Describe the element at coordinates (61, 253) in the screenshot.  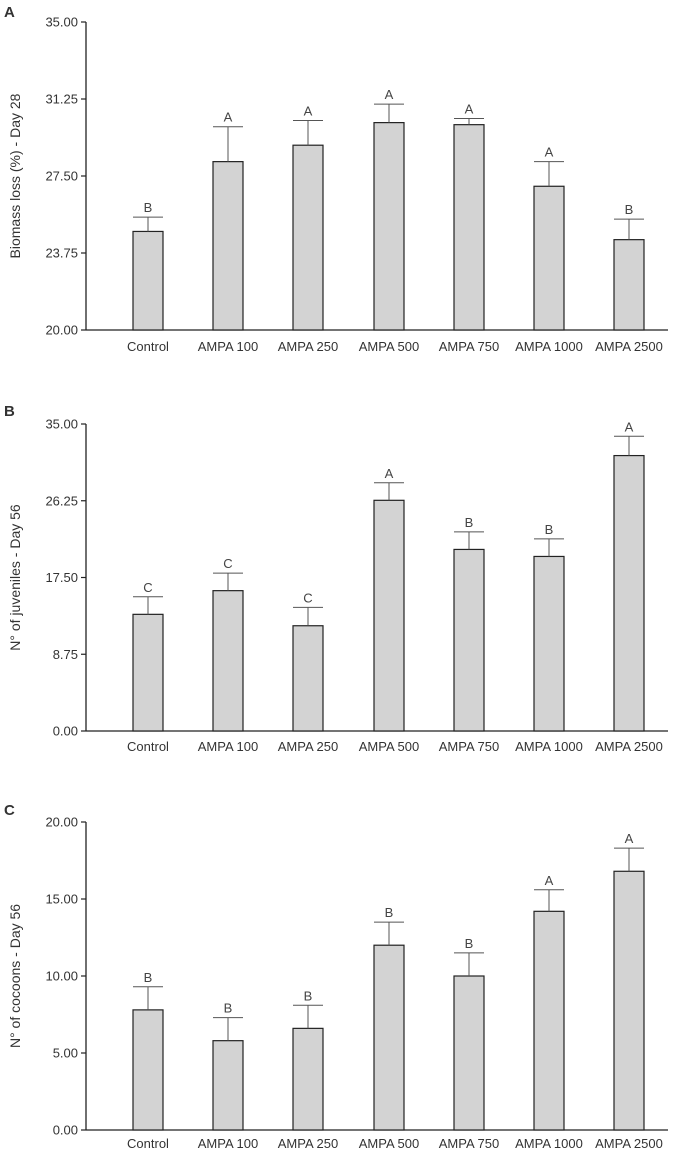
I see `y-tick-label: 23.75` at that location.